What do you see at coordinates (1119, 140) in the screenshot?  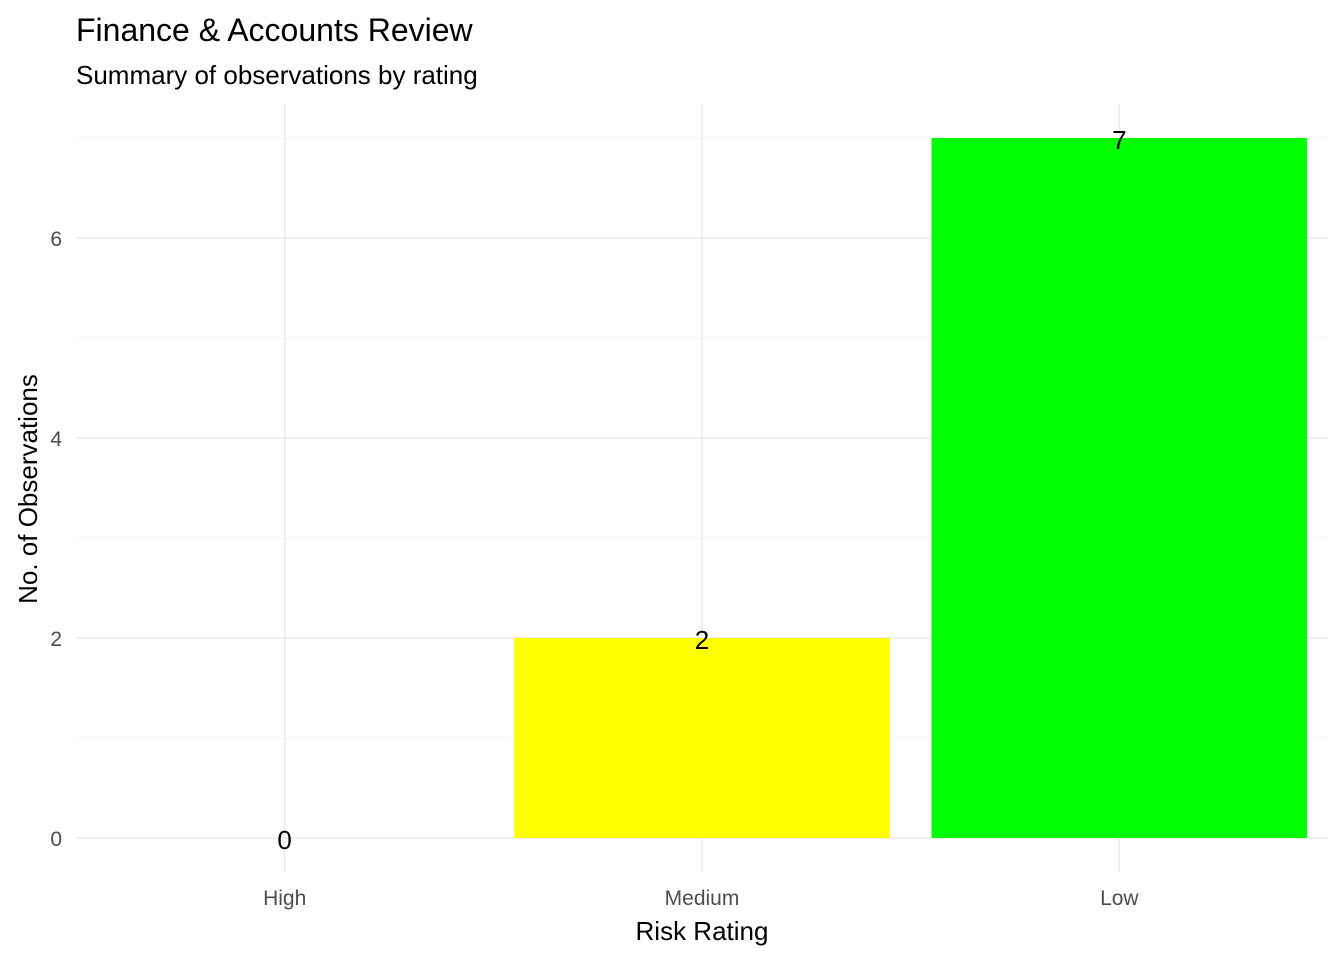 I see `data-label-low: 7` at bounding box center [1119, 140].